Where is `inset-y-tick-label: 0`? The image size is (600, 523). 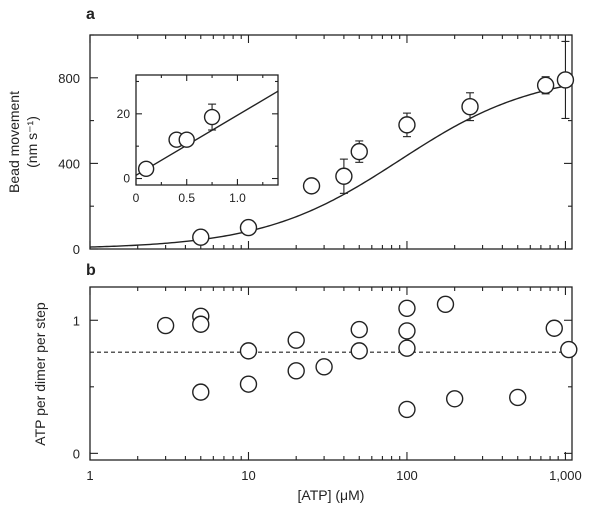 inset-y-tick-label: 0 is located at coordinates (126, 179).